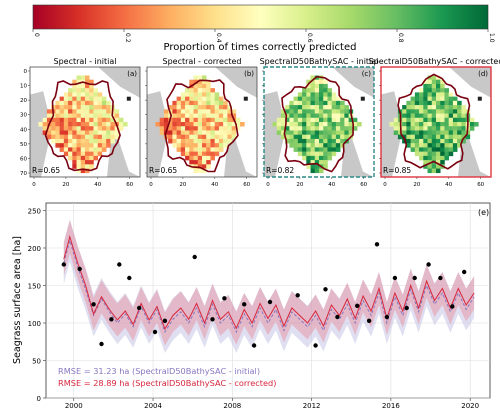 This screenshot has width=500, height=409. What do you see at coordinates (483, 212) in the screenshot?
I see `panel-letter-e: (e)` at bounding box center [483, 212].